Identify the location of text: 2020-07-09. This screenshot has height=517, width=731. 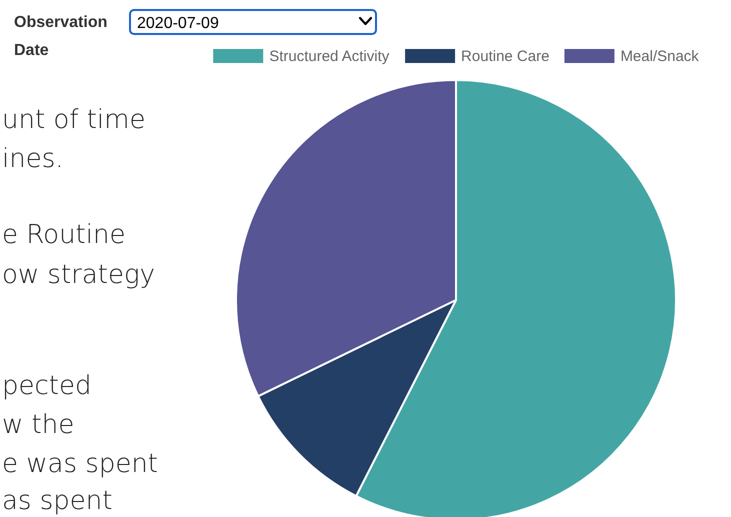
(178, 23).